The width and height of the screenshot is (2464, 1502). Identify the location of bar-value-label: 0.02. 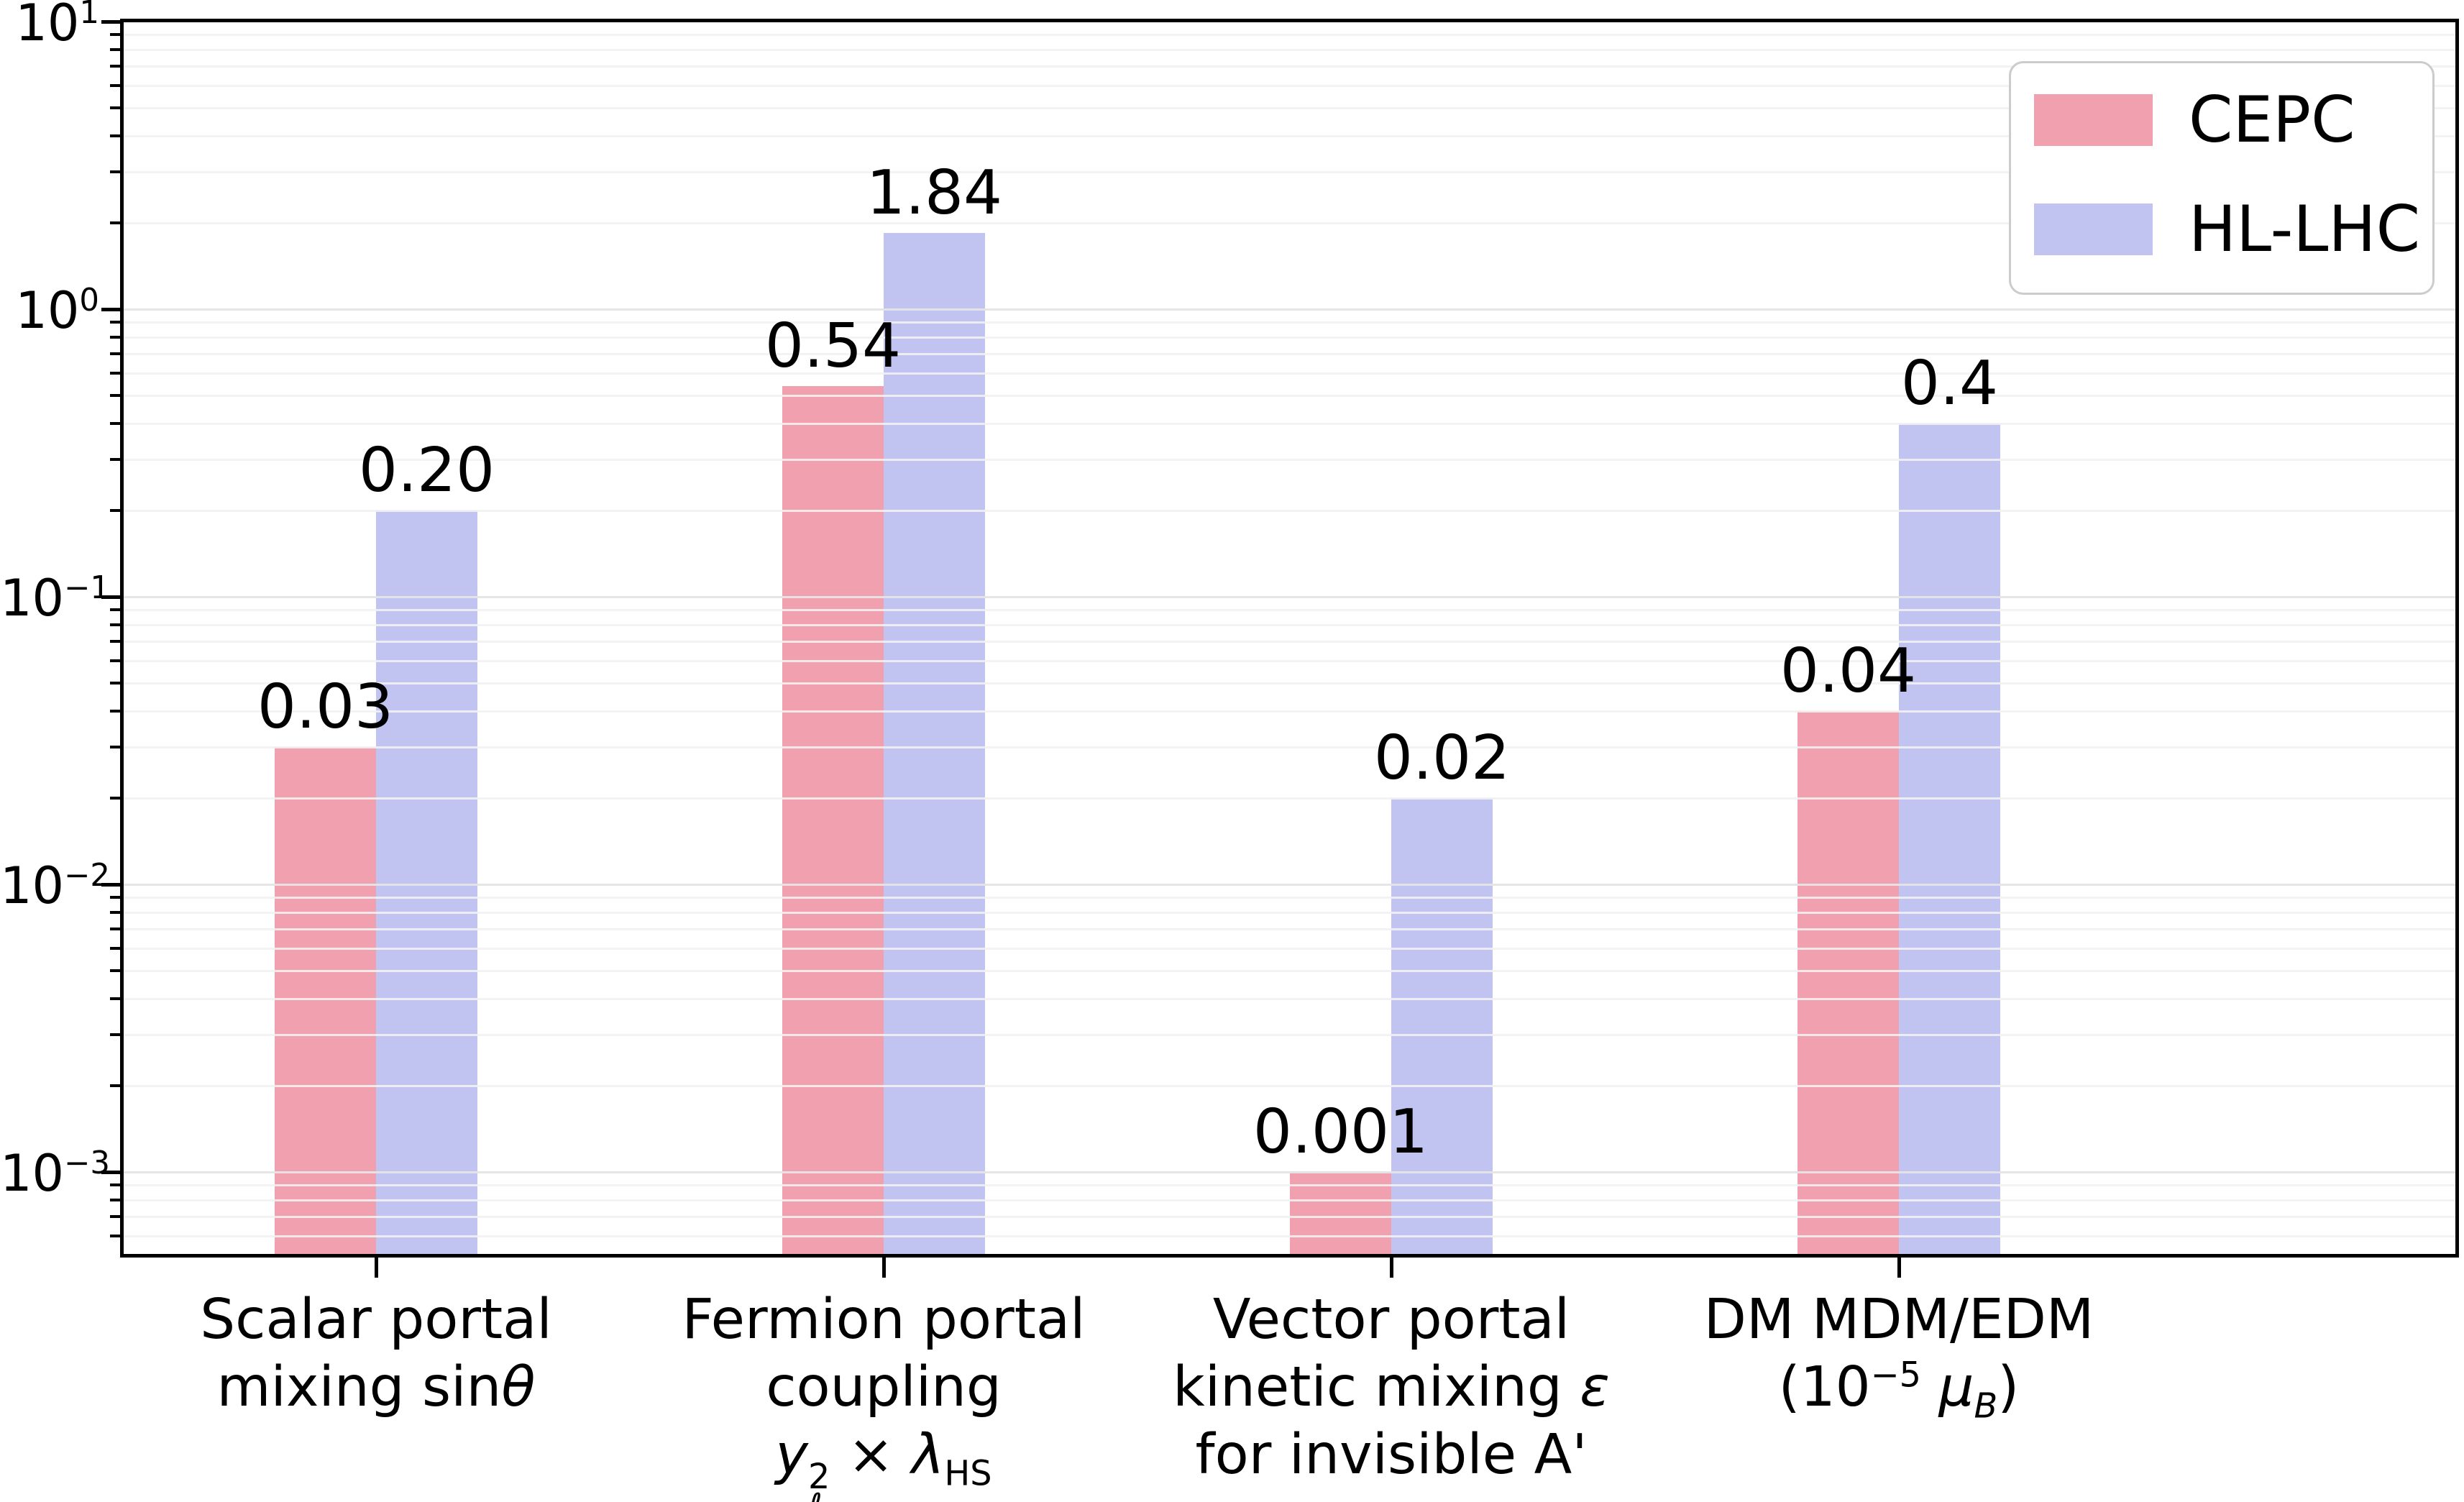
(1442, 758).